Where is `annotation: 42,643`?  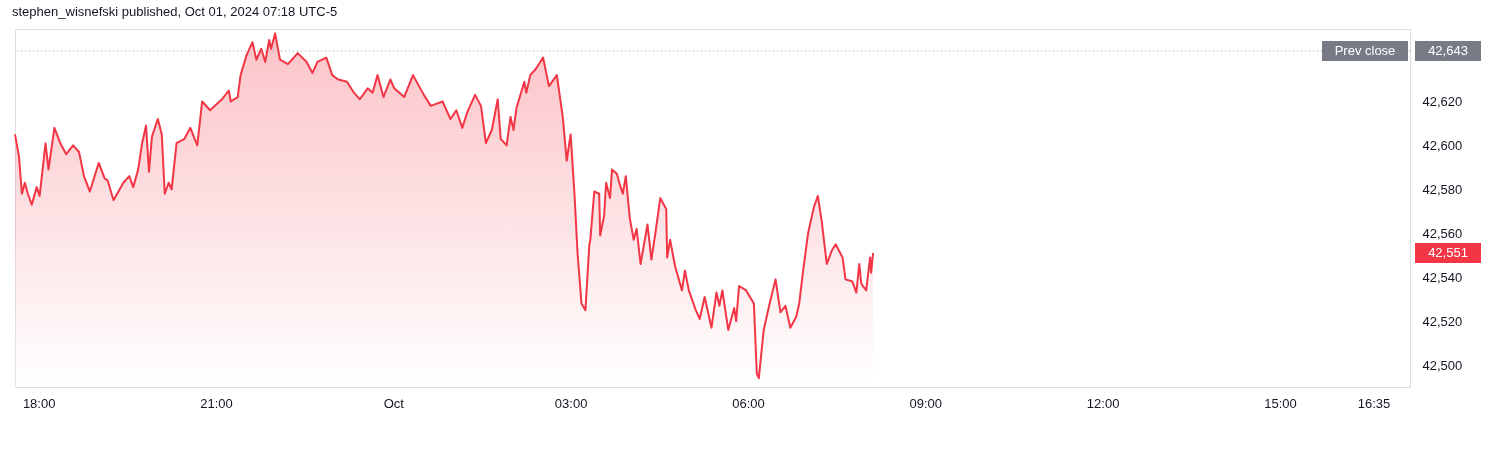 annotation: 42,643 is located at coordinates (1448, 50).